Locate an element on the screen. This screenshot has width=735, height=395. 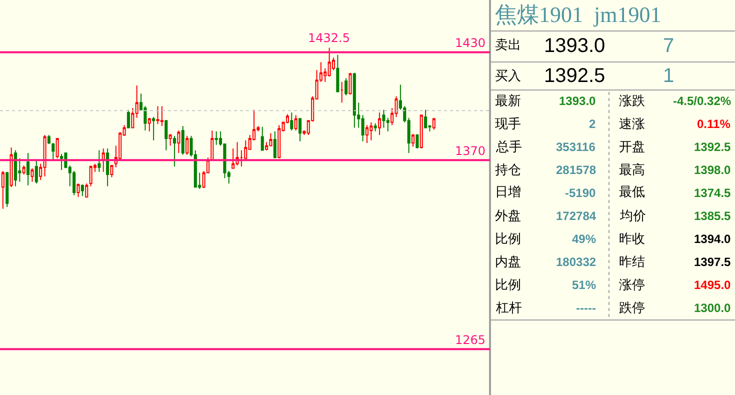
category-label: 昨结 is located at coordinates (632, 262).